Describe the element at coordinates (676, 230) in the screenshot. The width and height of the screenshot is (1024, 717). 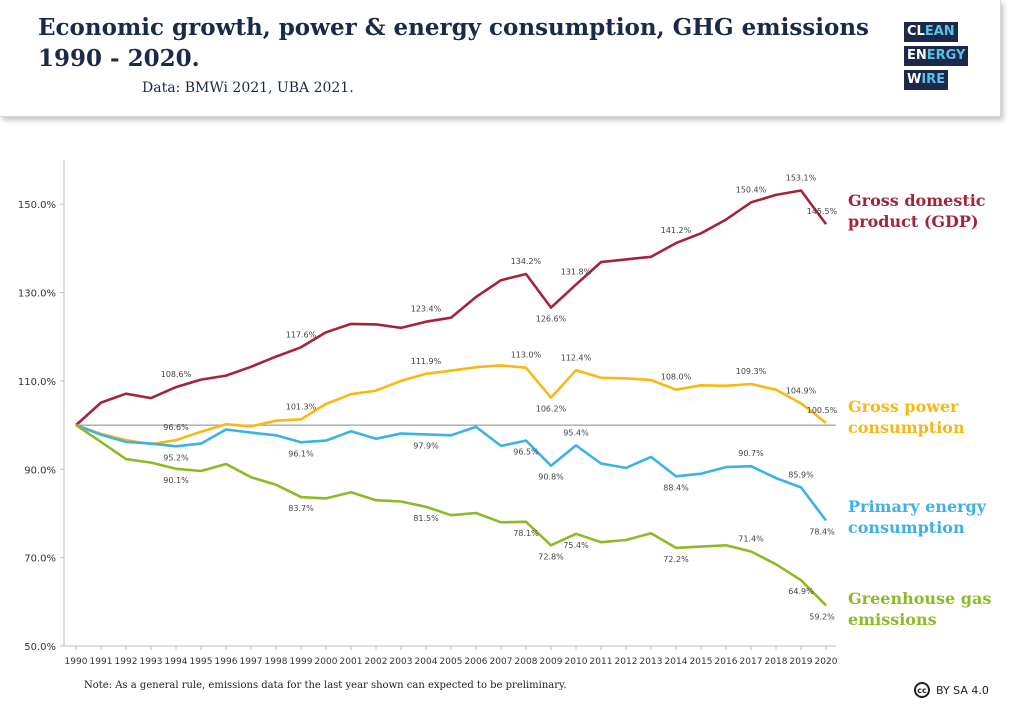
I see `data-label: 141.2%` at that location.